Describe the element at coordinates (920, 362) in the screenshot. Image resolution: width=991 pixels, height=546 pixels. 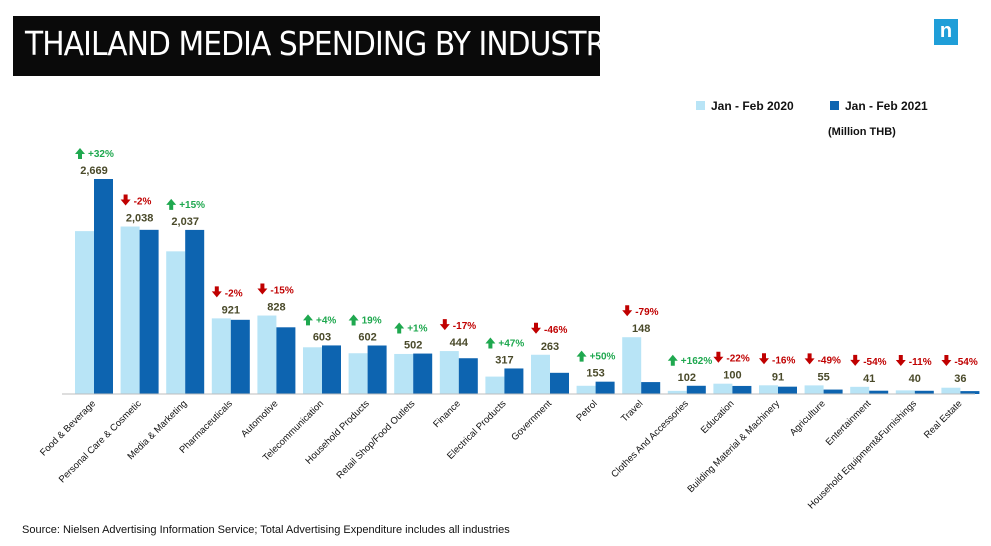
I see `change-label: -11%` at that location.